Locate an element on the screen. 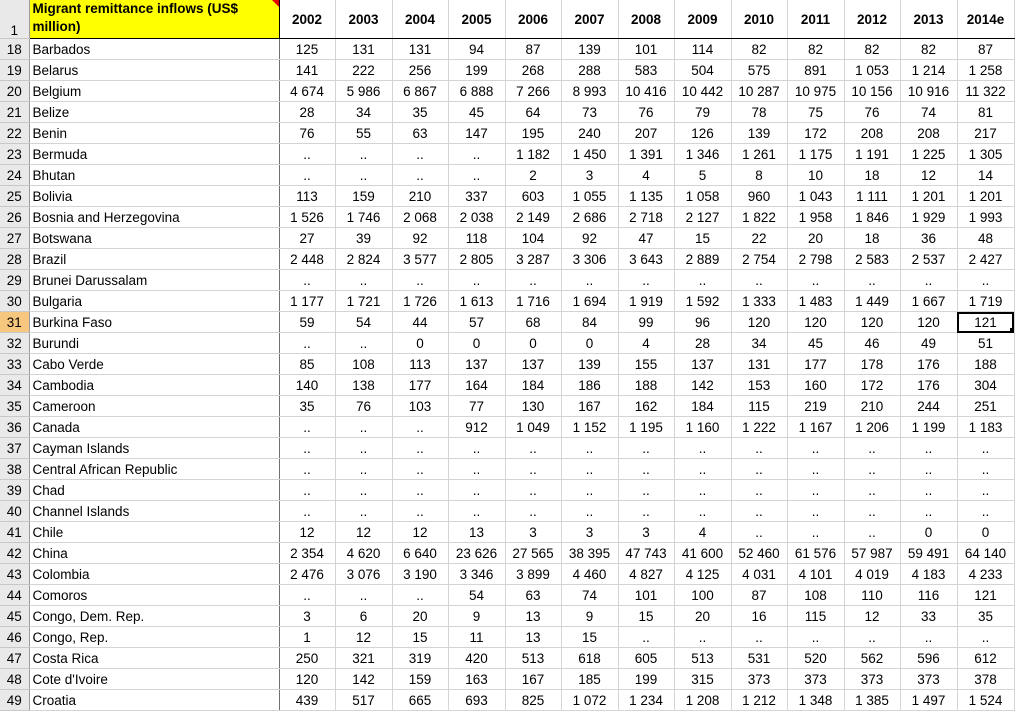 Image resolution: width=1024 pixels, height=716 pixels. country-cell: Congo, Rep. is located at coordinates (154, 637).